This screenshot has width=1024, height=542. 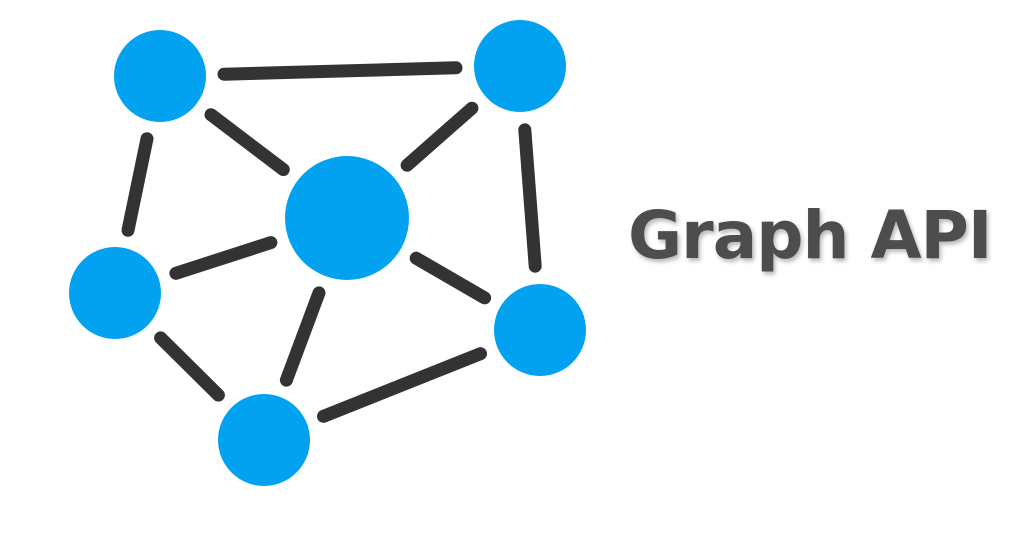 I want to click on edge-top-right-to-center, so click(x=439, y=136).